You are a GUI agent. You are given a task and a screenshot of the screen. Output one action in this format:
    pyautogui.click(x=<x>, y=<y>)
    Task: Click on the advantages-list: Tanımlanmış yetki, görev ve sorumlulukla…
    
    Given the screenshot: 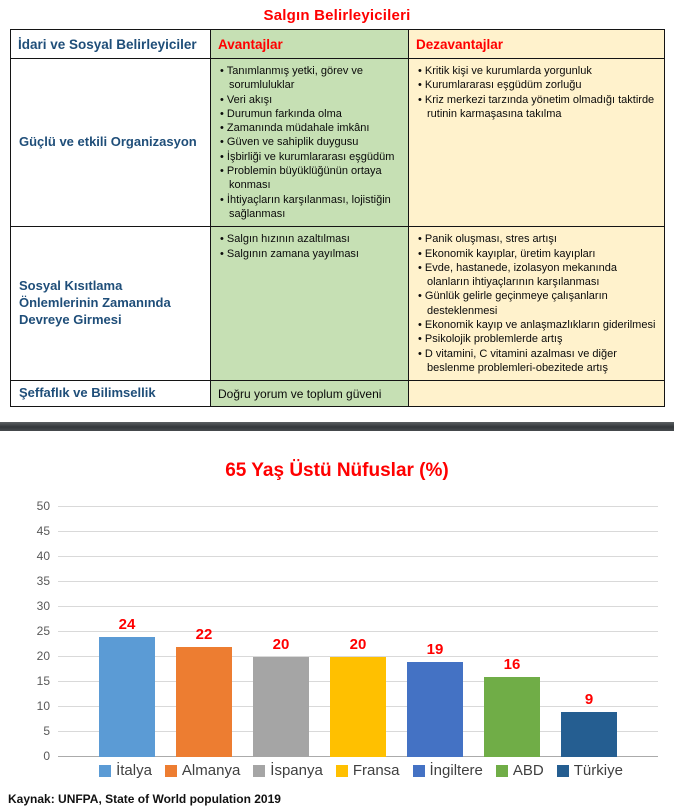 What is the action you would take?
    pyautogui.click(x=309, y=142)
    